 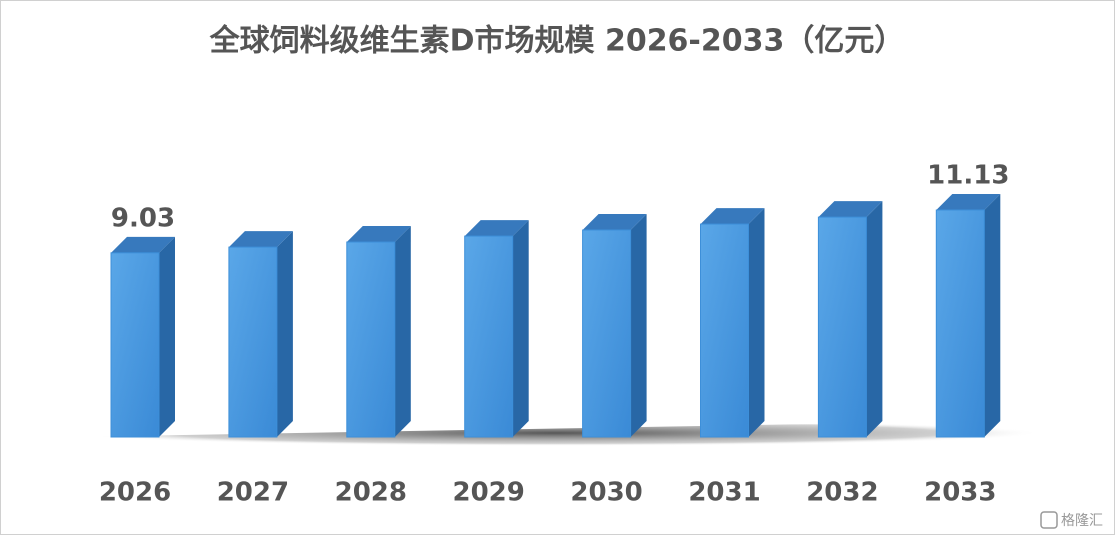 What do you see at coordinates (253, 493) in the screenshot?
I see `x-tick-label: 2027` at bounding box center [253, 493].